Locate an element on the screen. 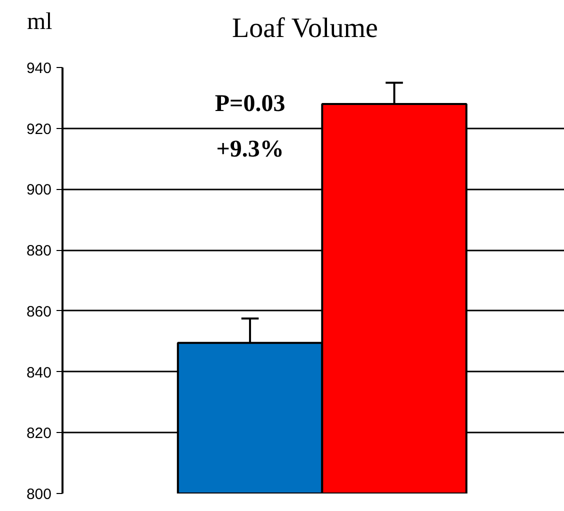 The image size is (564, 511). y-tick-label: 940 is located at coordinates (39, 68).